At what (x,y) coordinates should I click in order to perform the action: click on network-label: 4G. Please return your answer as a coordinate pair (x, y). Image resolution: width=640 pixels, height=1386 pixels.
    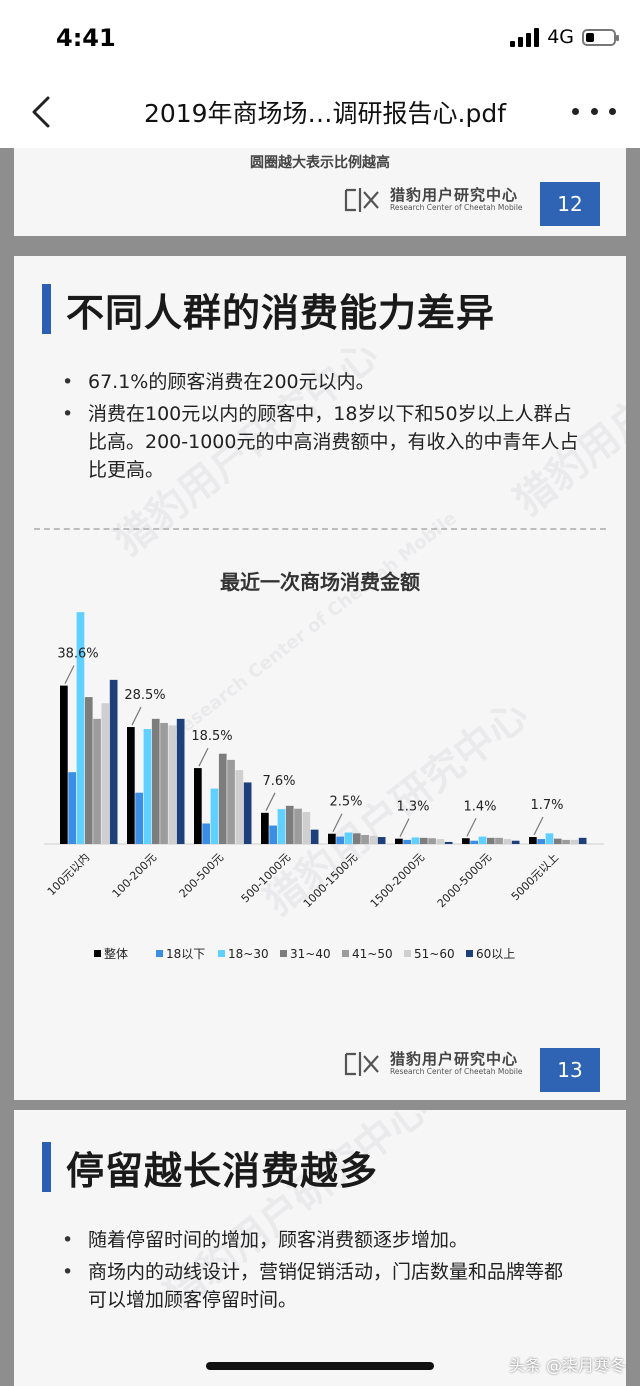
    Looking at the image, I should click on (560, 37).